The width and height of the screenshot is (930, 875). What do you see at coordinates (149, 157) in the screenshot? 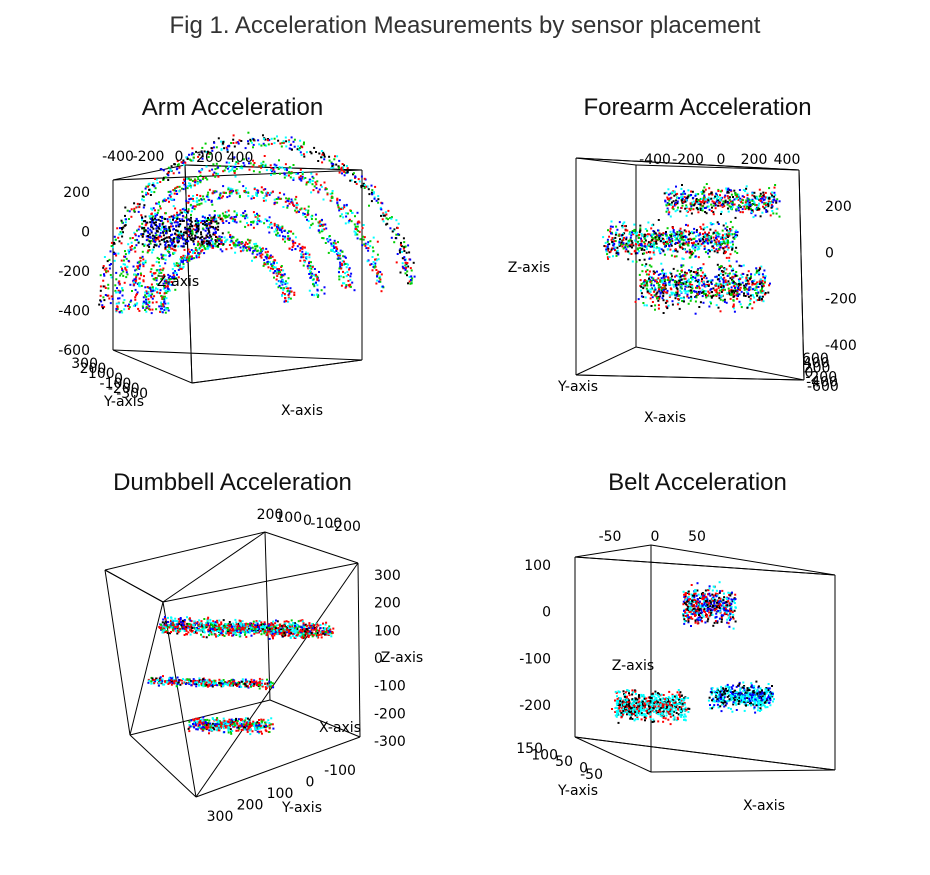
I see `arm-x-label: -200` at bounding box center [149, 157].